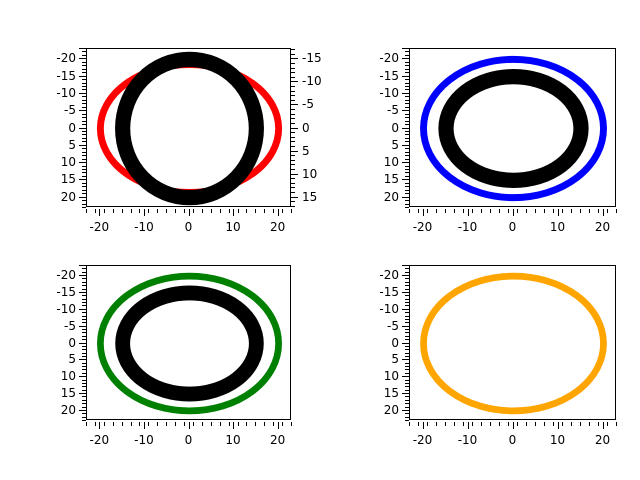 The width and height of the screenshot is (640, 480). I want to click on panel-bottom-right-xlabel: 20, so click(602, 440).